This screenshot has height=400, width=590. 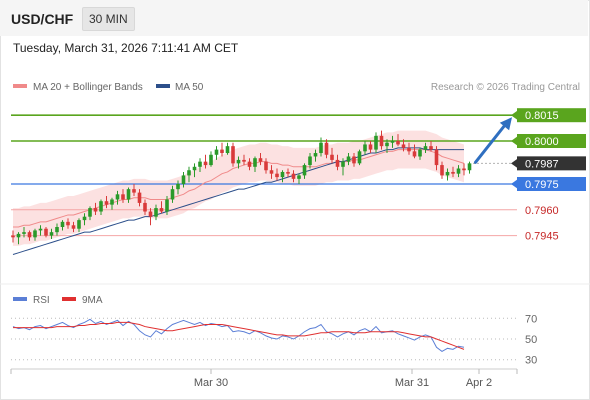 I want to click on rsi-panel: 70 50 30, so click(x=274, y=340).